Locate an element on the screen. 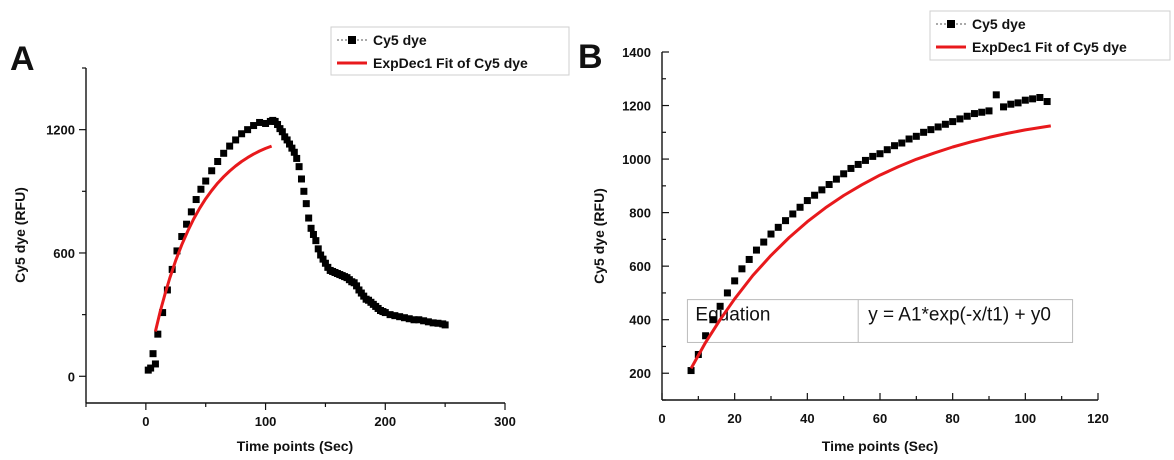  panel-letter: B is located at coordinates (590, 57).